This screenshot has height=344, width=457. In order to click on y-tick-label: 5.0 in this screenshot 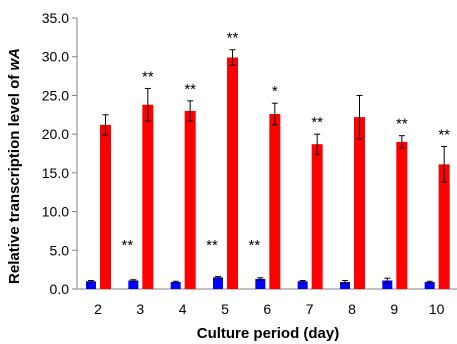, I will do `click(60, 250)`.